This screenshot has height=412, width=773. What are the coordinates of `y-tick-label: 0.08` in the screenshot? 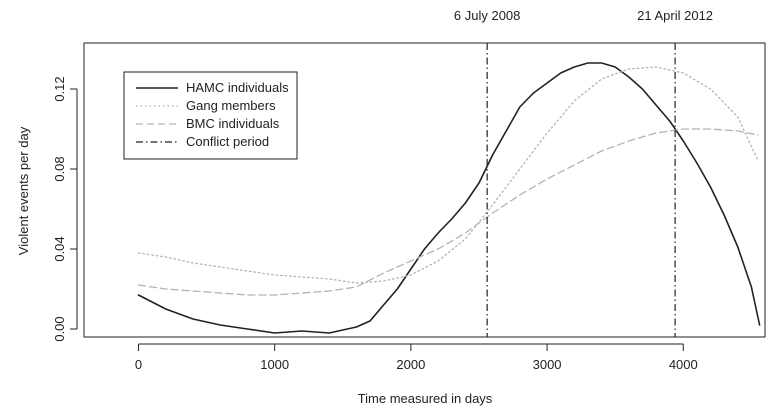 It's located at (59, 168).